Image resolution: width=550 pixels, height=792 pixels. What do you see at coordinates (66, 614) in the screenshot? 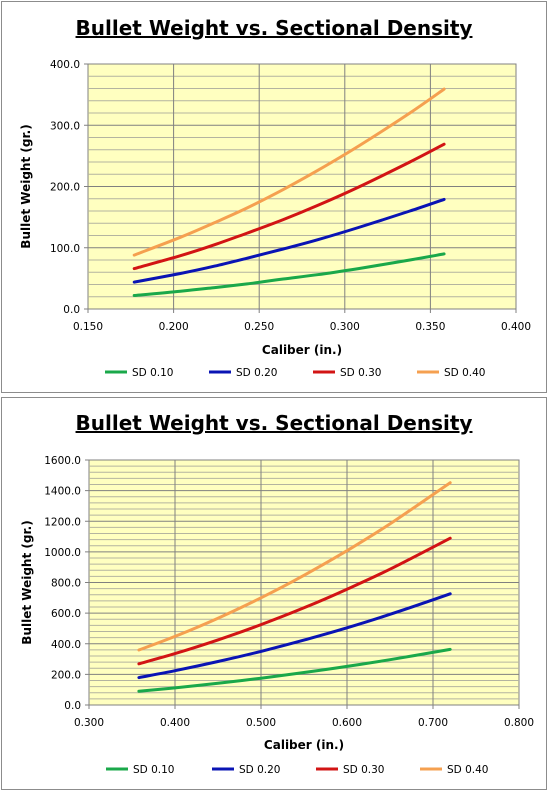
I see `y-tick-label: 600.0` at bounding box center [66, 614].